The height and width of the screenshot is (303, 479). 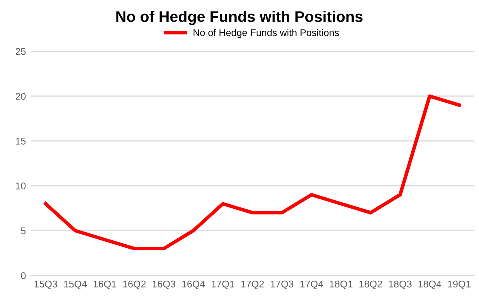 I want to click on x-tick-label: 16Q4, so click(x=194, y=285).